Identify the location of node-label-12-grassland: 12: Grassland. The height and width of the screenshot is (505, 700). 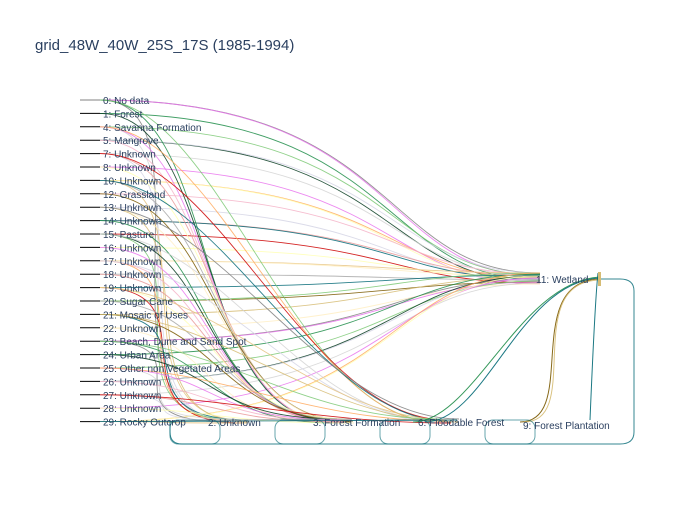
(134, 195).